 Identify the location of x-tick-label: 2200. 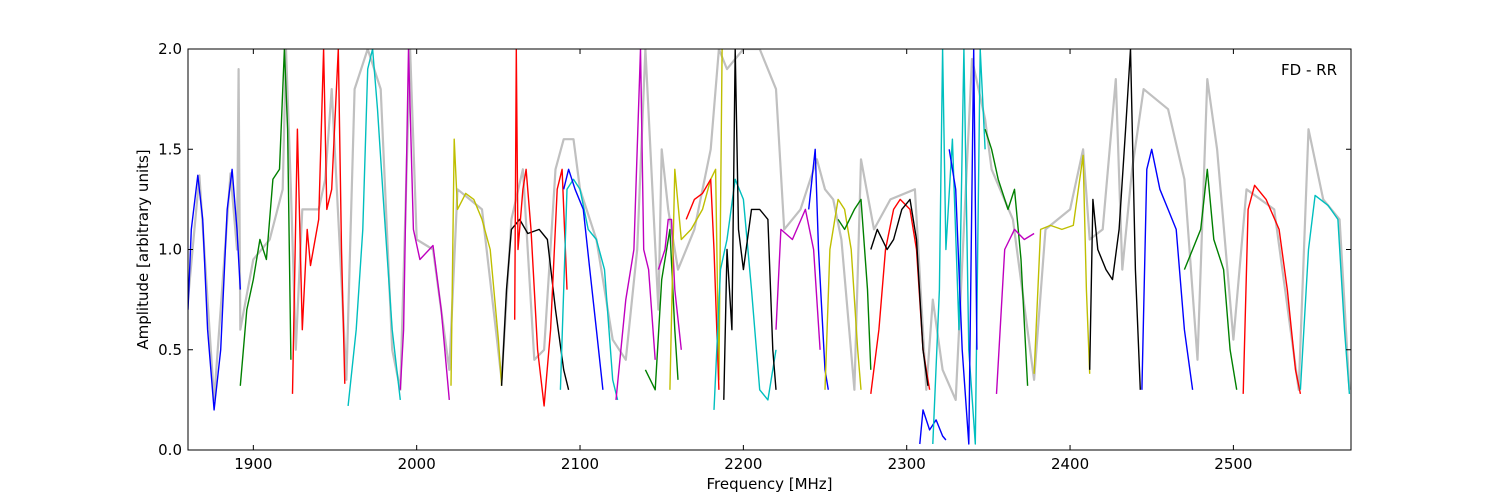
(743, 464).